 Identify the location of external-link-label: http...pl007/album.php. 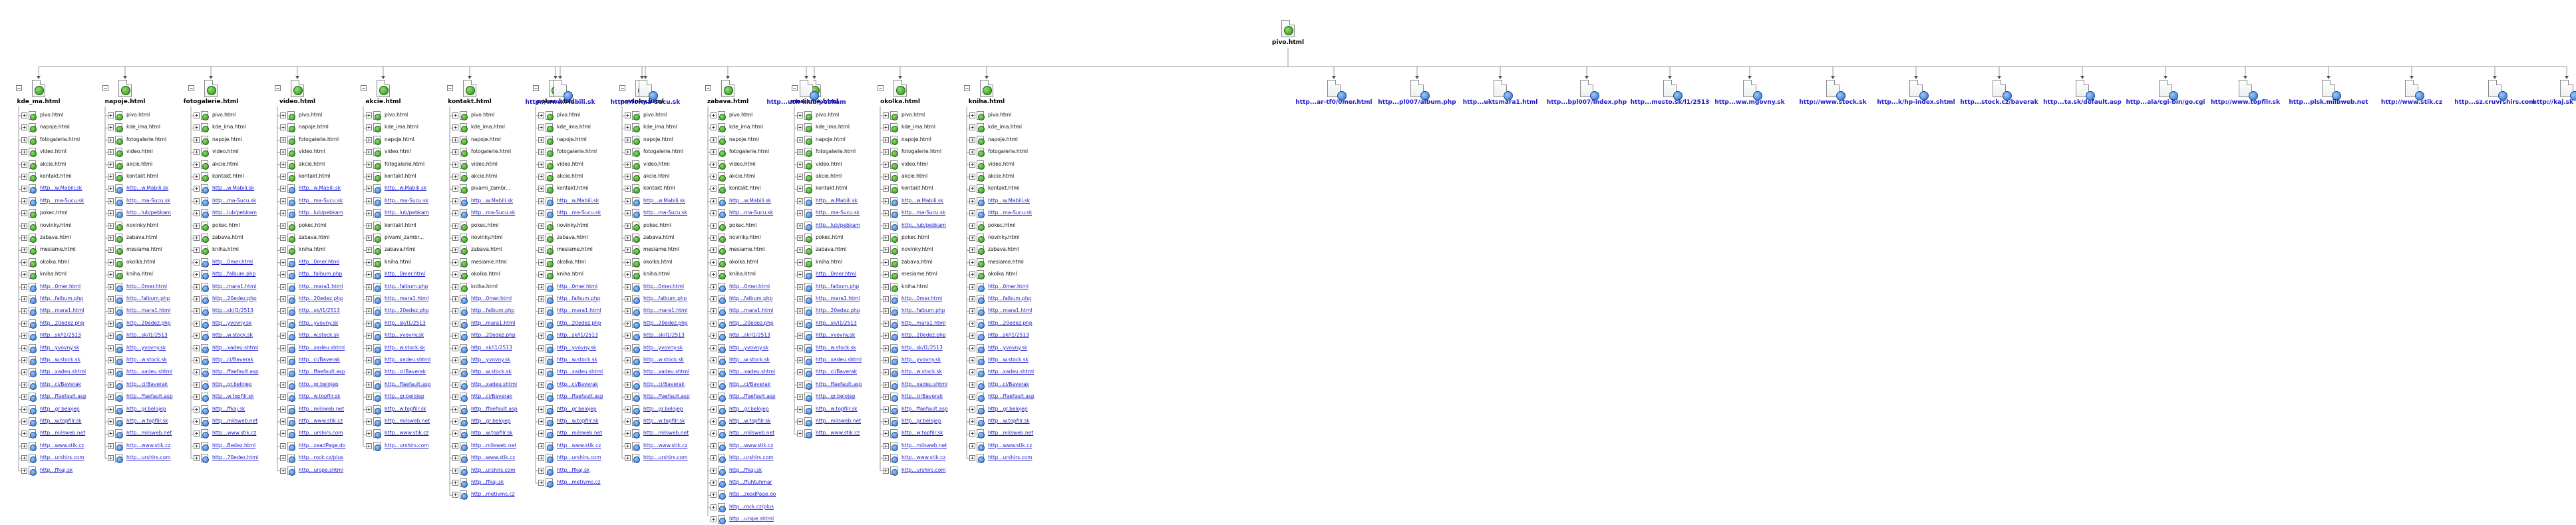
(1417, 102).